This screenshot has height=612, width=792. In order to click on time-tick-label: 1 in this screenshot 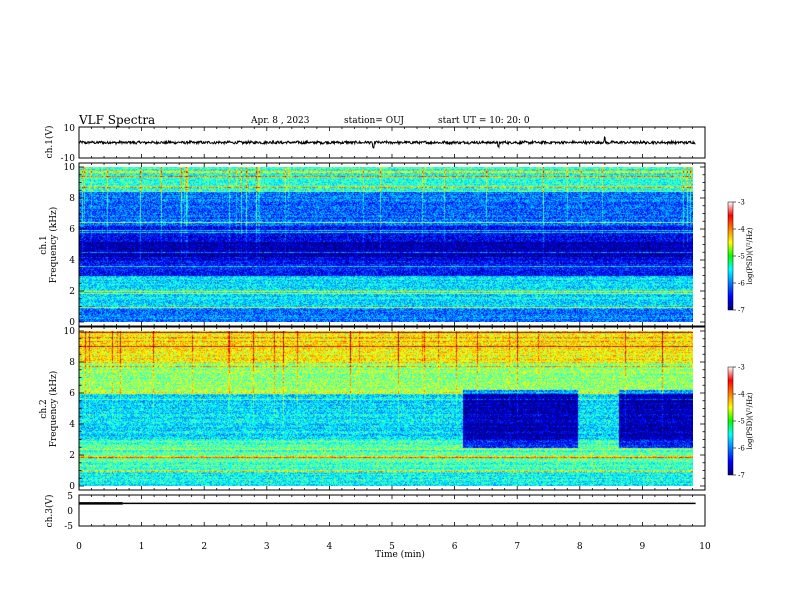, I will do `click(142, 547)`.